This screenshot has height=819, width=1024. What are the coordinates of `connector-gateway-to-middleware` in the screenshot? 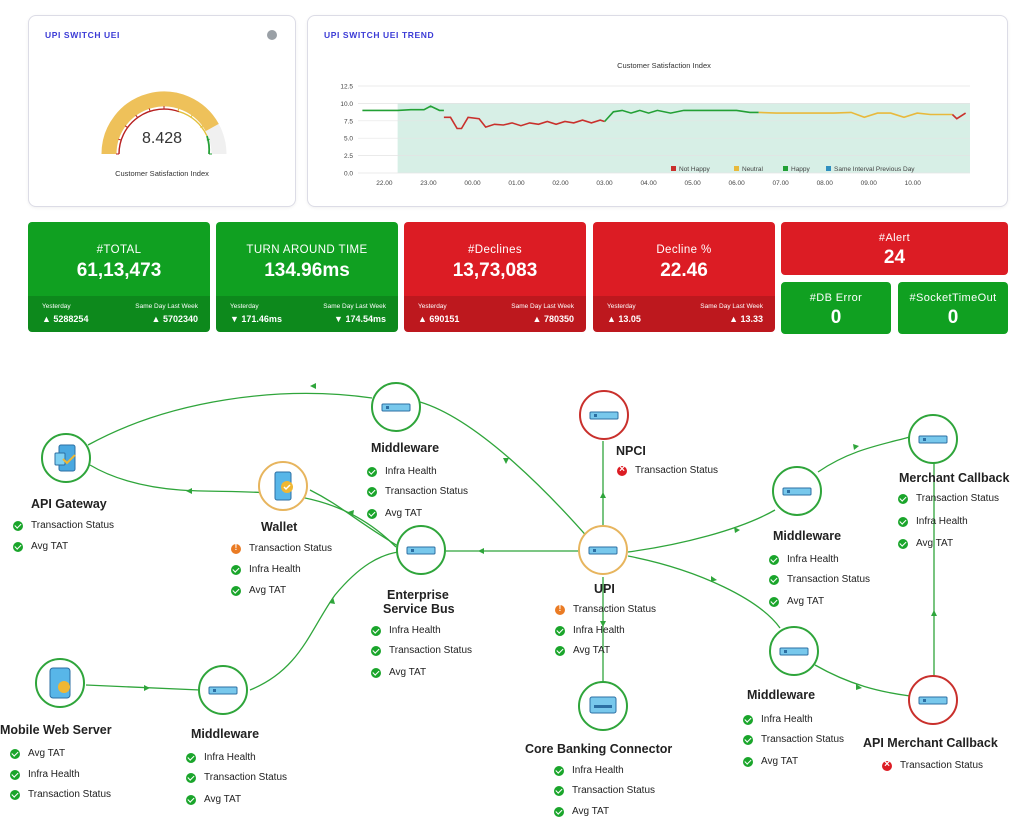 It's located at (230, 419).